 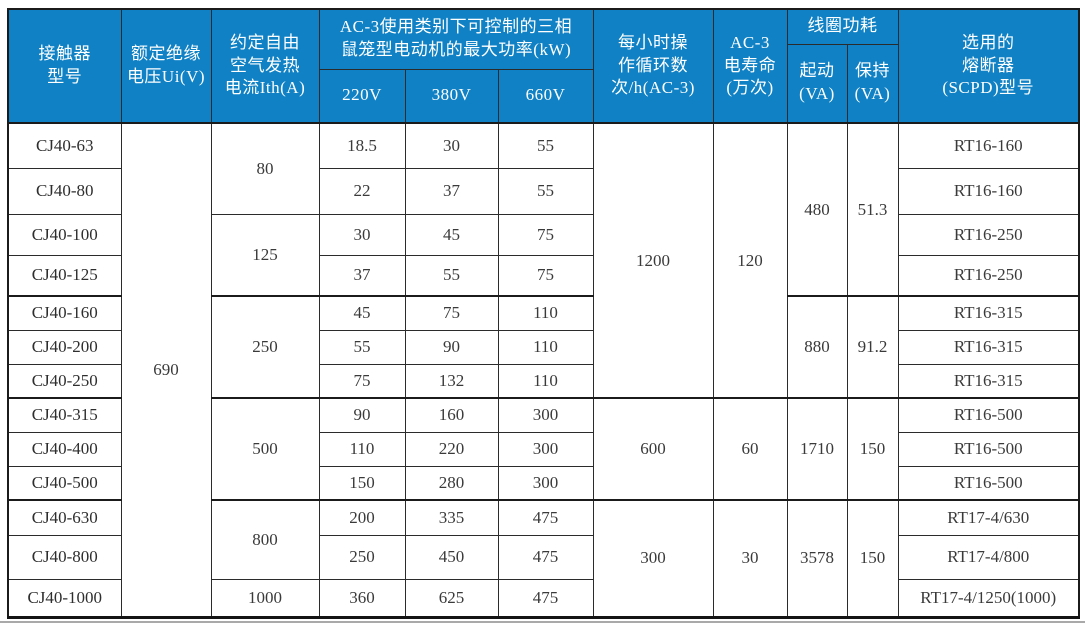 What do you see at coordinates (265, 168) in the screenshot?
I see `cell-ith: 80` at bounding box center [265, 168].